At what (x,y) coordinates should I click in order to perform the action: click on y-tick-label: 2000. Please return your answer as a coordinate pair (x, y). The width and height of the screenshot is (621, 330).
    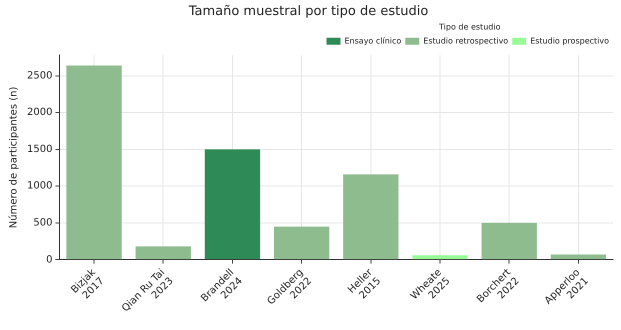
    Looking at the image, I should click on (39, 112).